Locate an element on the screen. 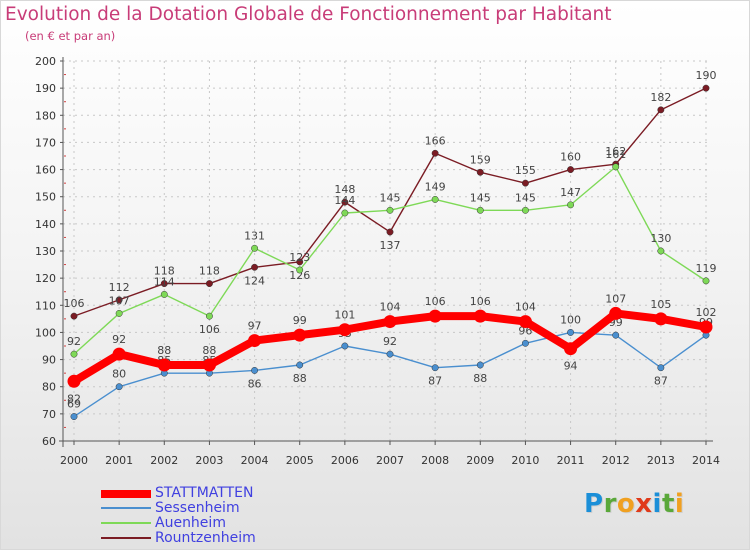 Image resolution: width=750 pixels, height=550 pixels. y-tick-label: 120 is located at coordinates (45, 278).